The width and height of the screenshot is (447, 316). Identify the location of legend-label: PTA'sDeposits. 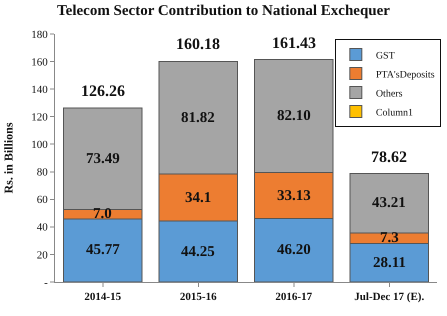
(405, 74).